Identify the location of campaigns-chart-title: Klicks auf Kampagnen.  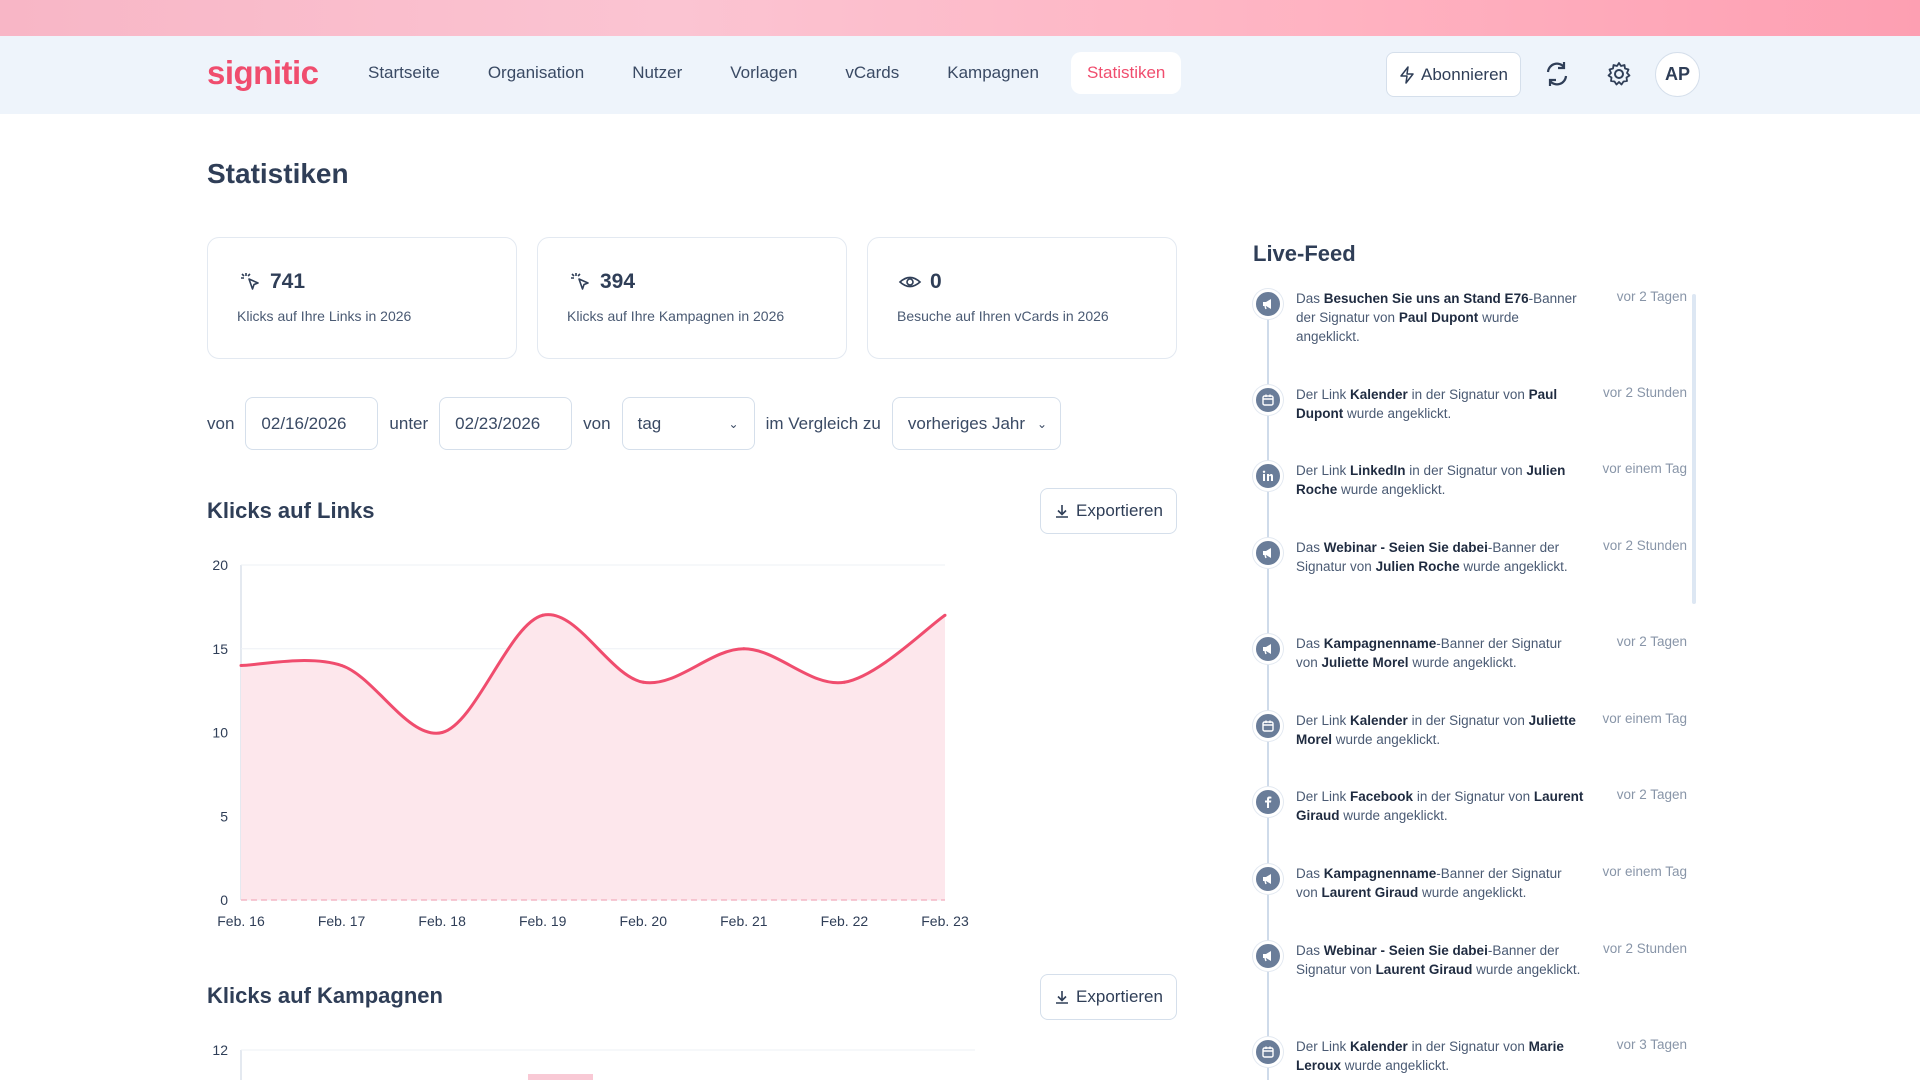
(325, 995).